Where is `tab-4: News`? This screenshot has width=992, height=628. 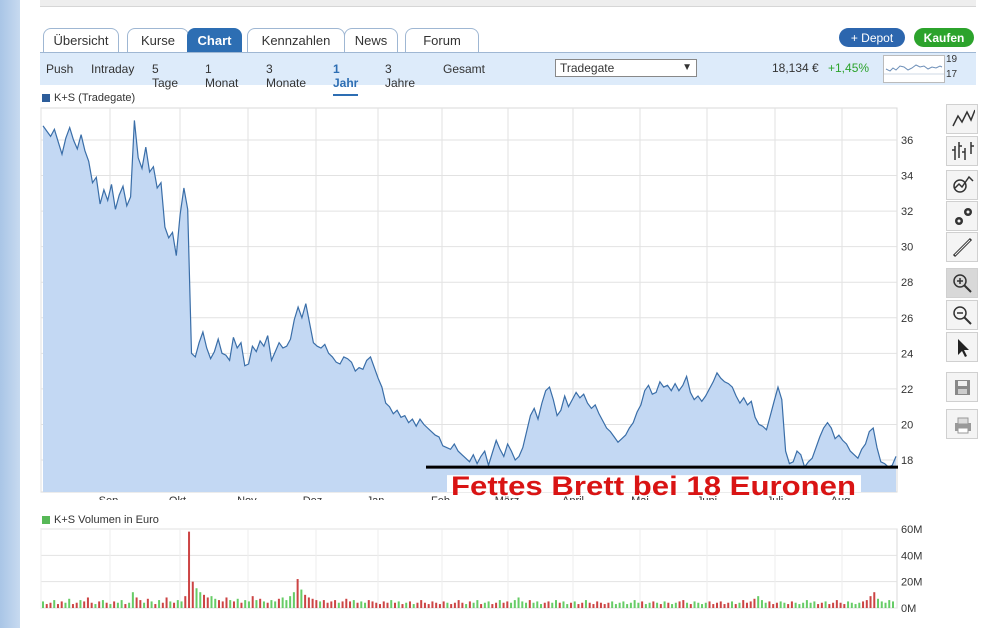 tab-4: News is located at coordinates (371, 40).